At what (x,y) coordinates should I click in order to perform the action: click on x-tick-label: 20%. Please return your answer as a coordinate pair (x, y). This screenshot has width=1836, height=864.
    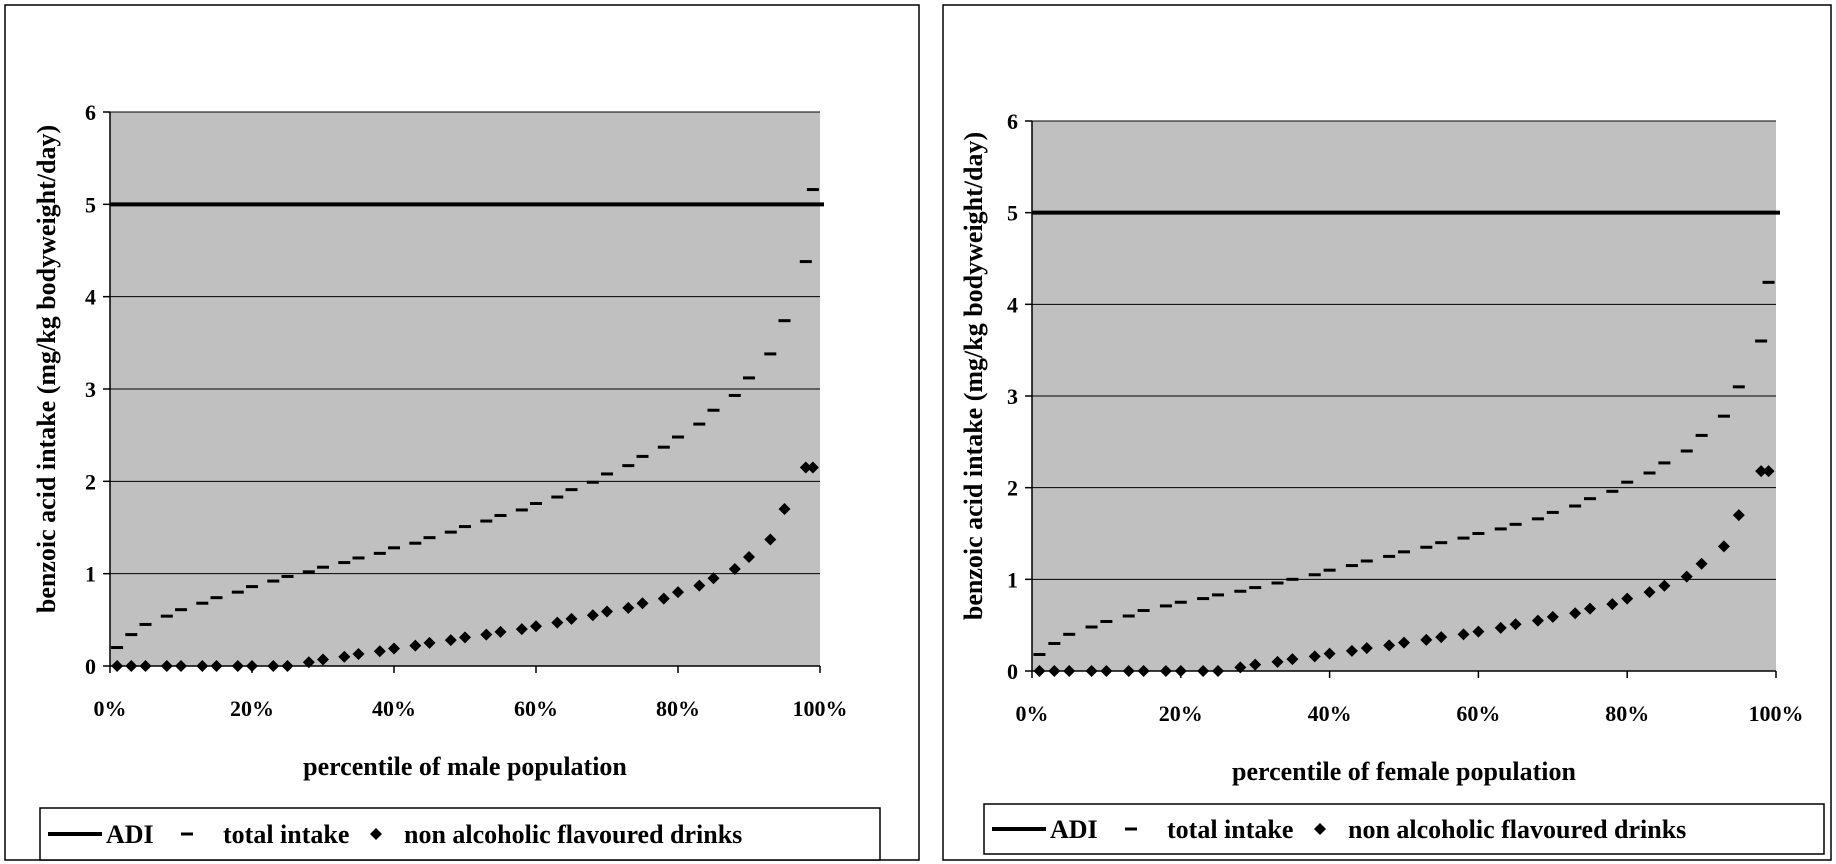
    Looking at the image, I should click on (1181, 713).